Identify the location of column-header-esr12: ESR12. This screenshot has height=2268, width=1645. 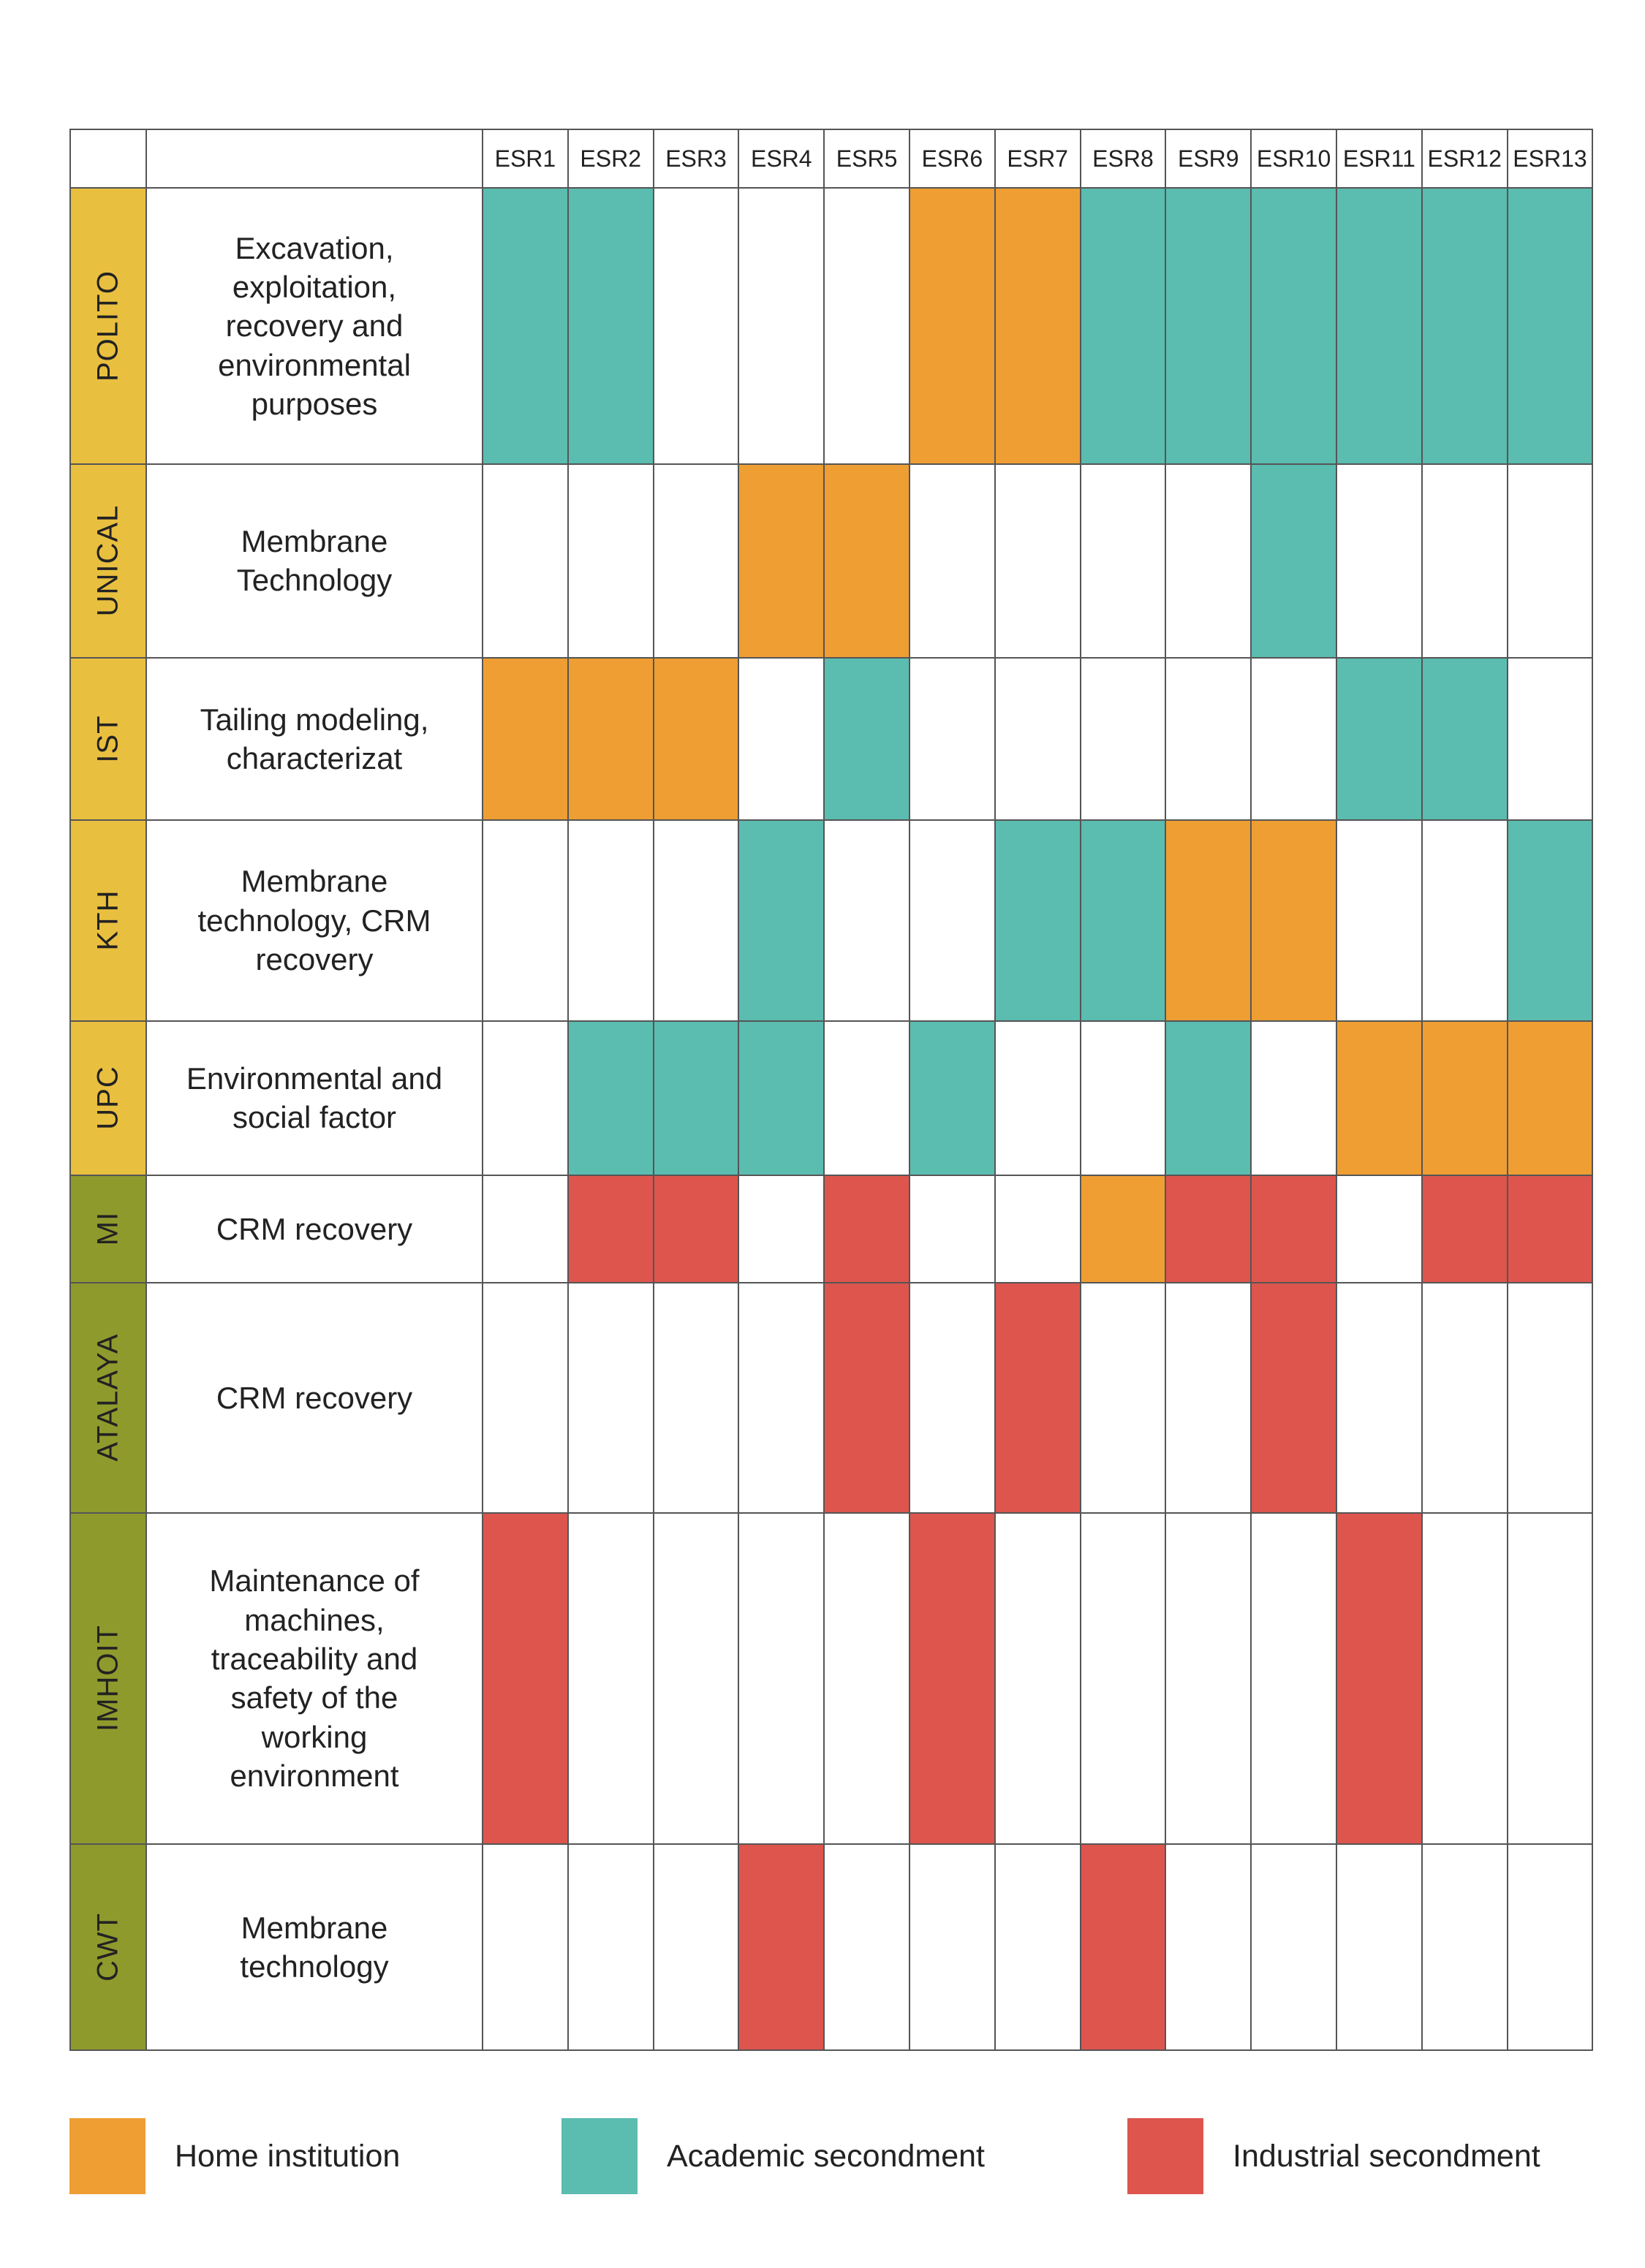
(1464, 159).